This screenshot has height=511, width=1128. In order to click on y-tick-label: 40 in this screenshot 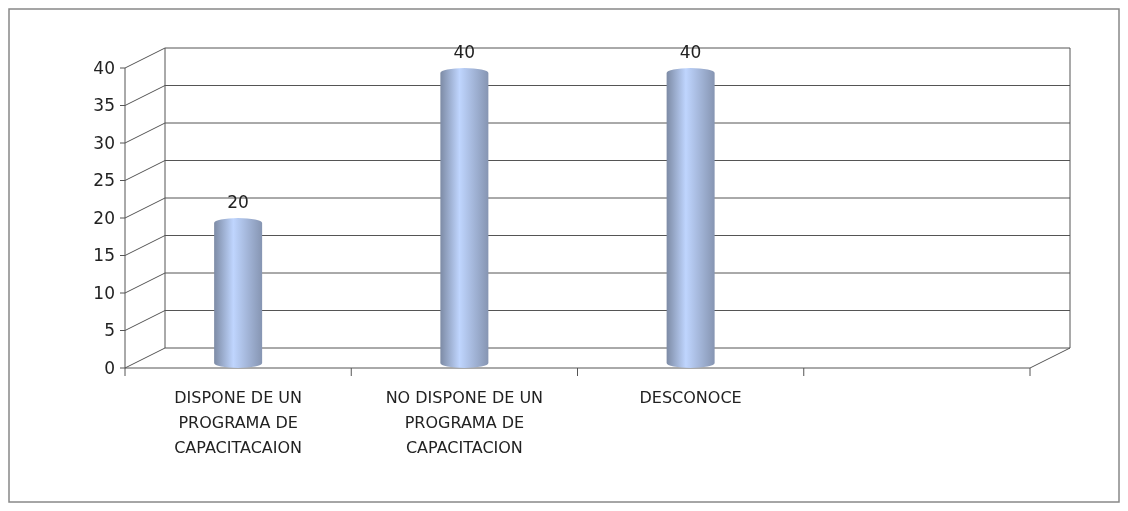, I will do `click(104, 67)`.